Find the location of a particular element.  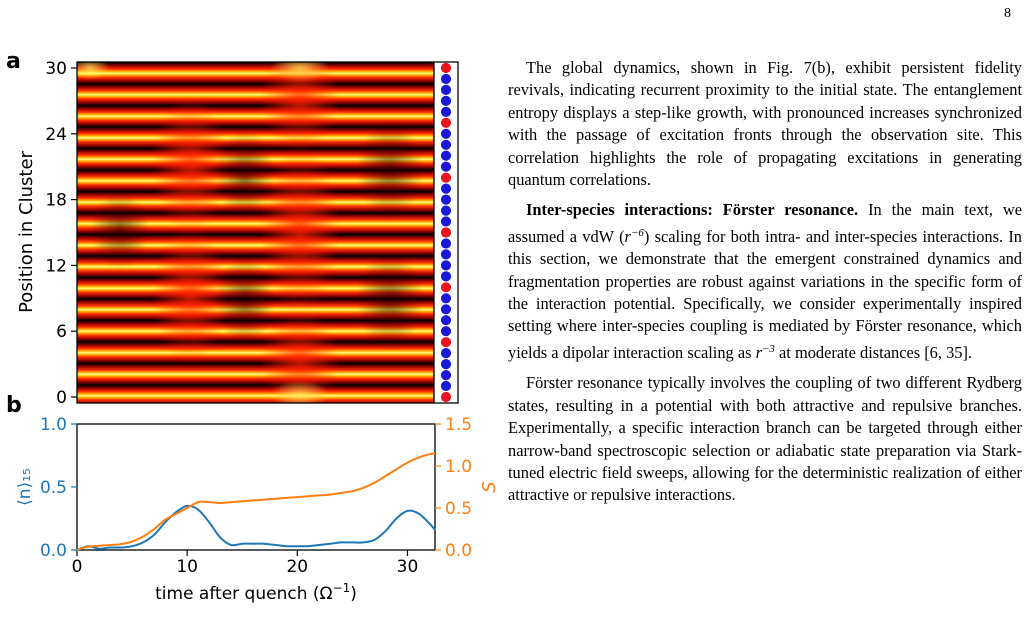

x-tick-label: 0 is located at coordinates (77, 567).